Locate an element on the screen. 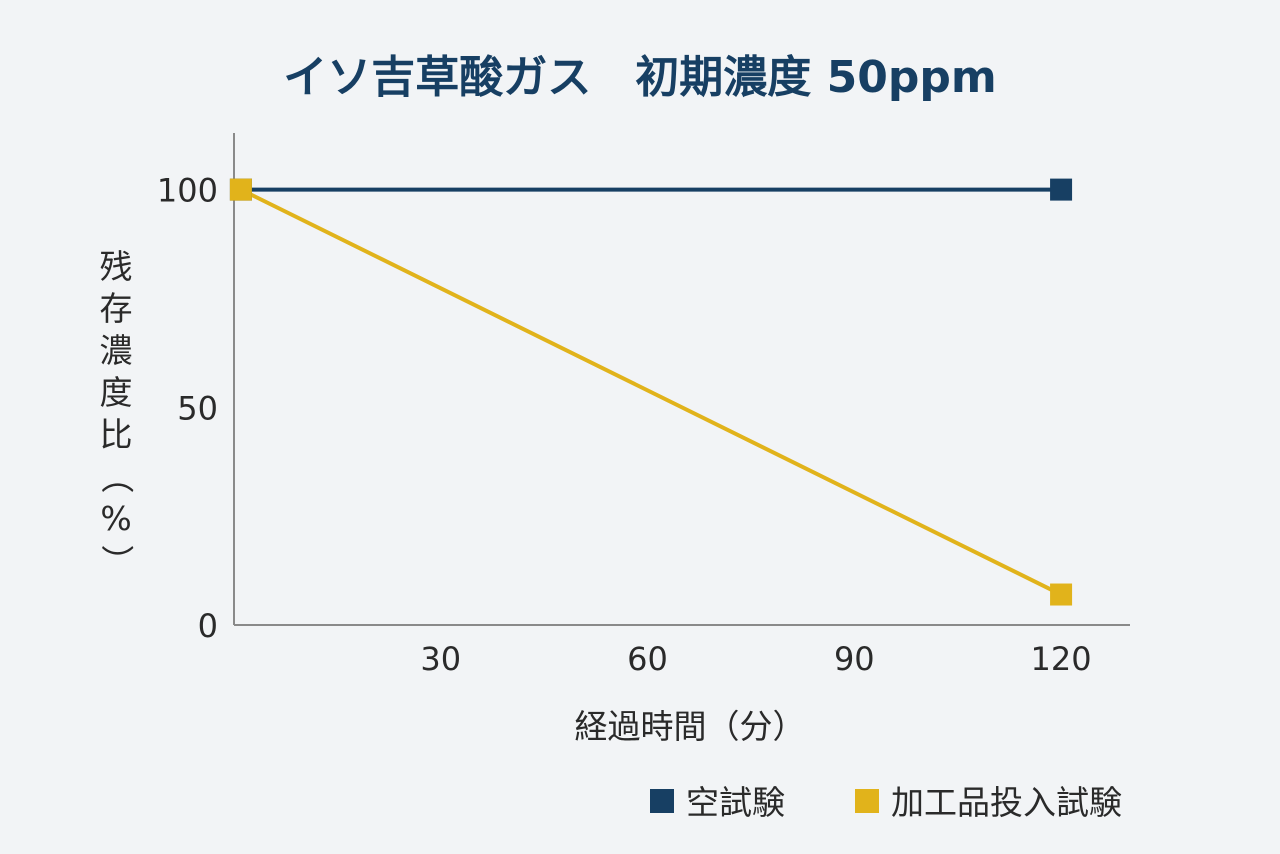 This screenshot has height=854, width=1280. legend: 空試験 加工品投入試験 is located at coordinates (886, 802).